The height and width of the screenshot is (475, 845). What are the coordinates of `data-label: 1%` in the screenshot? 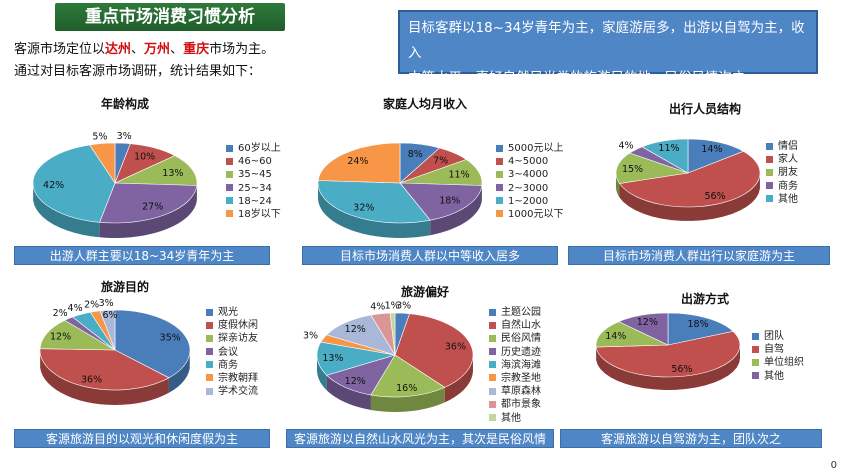 It's located at (392, 305).